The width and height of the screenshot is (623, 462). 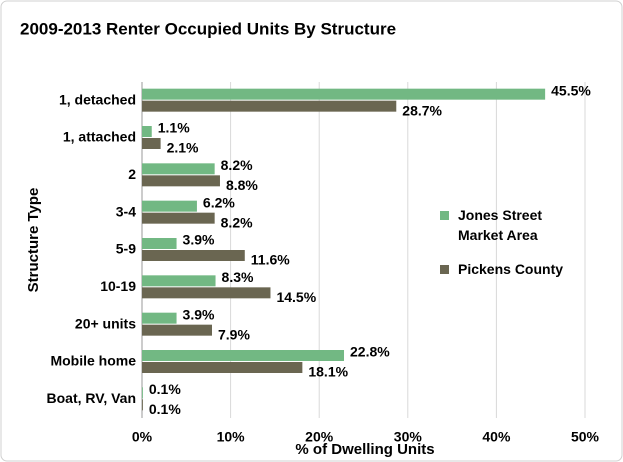 What do you see at coordinates (585, 437) in the screenshot?
I see `x-tick-label: 50%` at bounding box center [585, 437].